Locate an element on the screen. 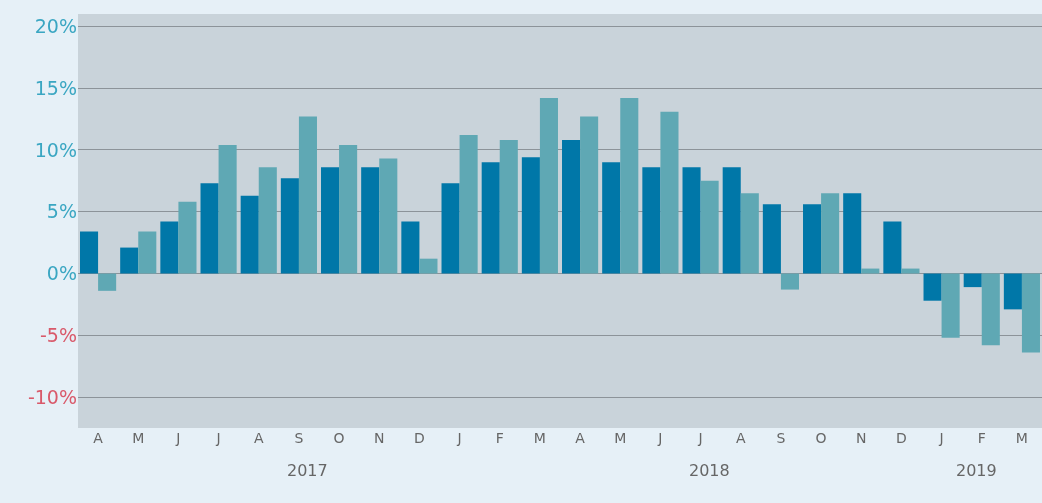  y-tick-label: -10% is located at coordinates (52, 396).